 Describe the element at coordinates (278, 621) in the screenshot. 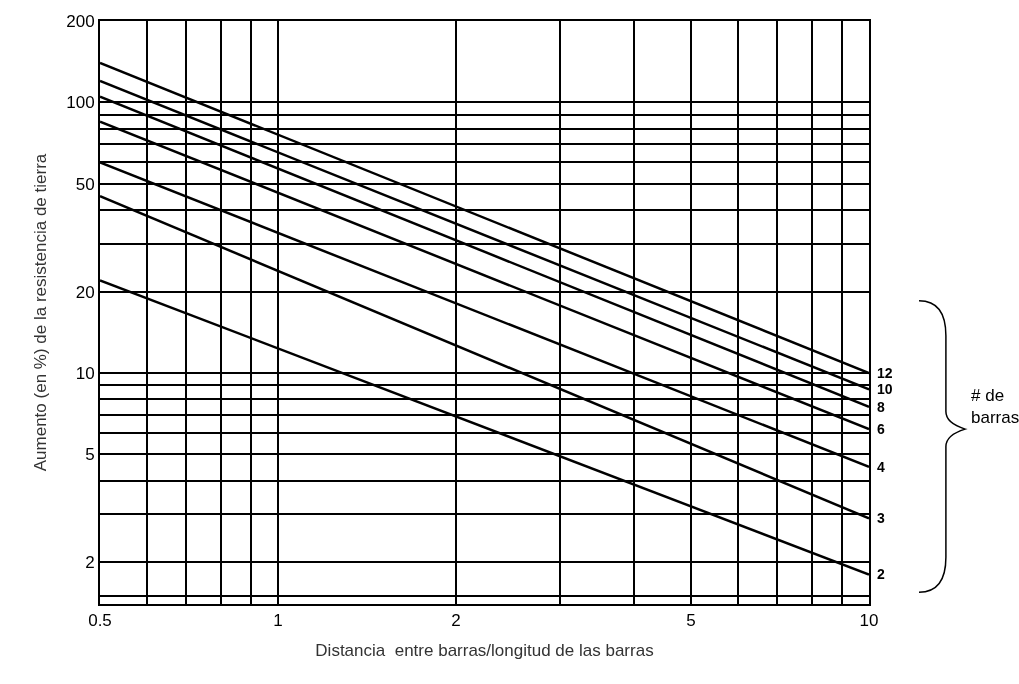

I see `x-tick-label: 1` at that location.